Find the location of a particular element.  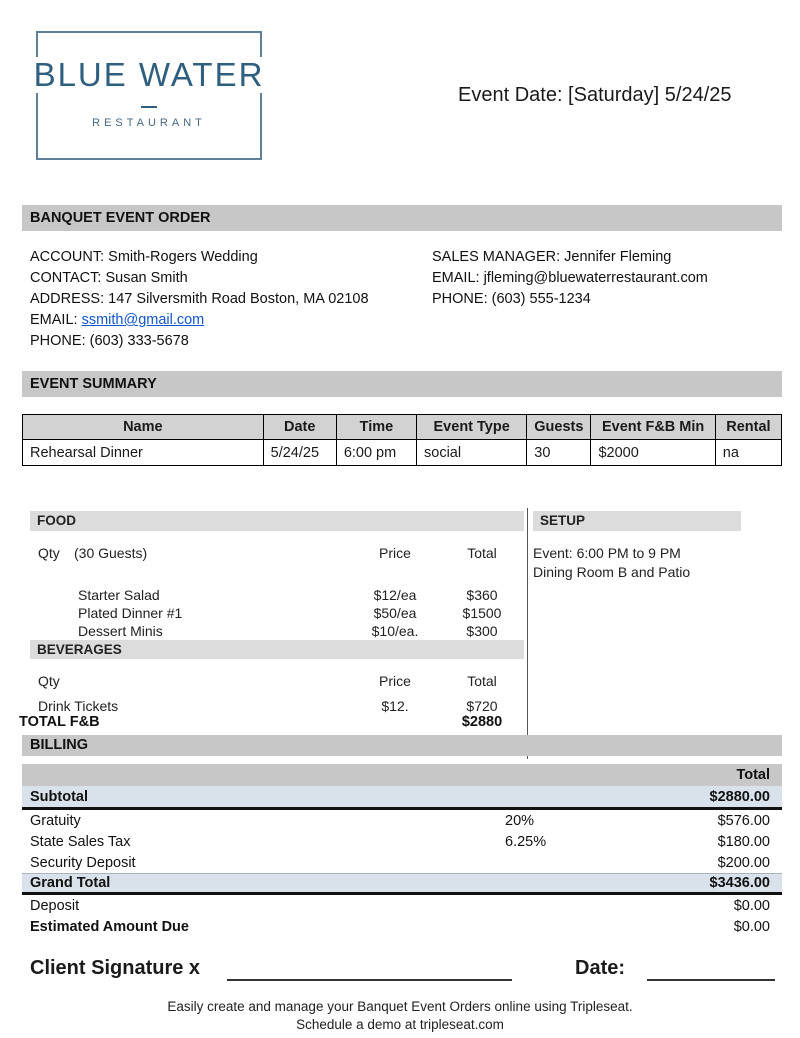

client-email-link: ssmith@gmail.com is located at coordinates (143, 320).